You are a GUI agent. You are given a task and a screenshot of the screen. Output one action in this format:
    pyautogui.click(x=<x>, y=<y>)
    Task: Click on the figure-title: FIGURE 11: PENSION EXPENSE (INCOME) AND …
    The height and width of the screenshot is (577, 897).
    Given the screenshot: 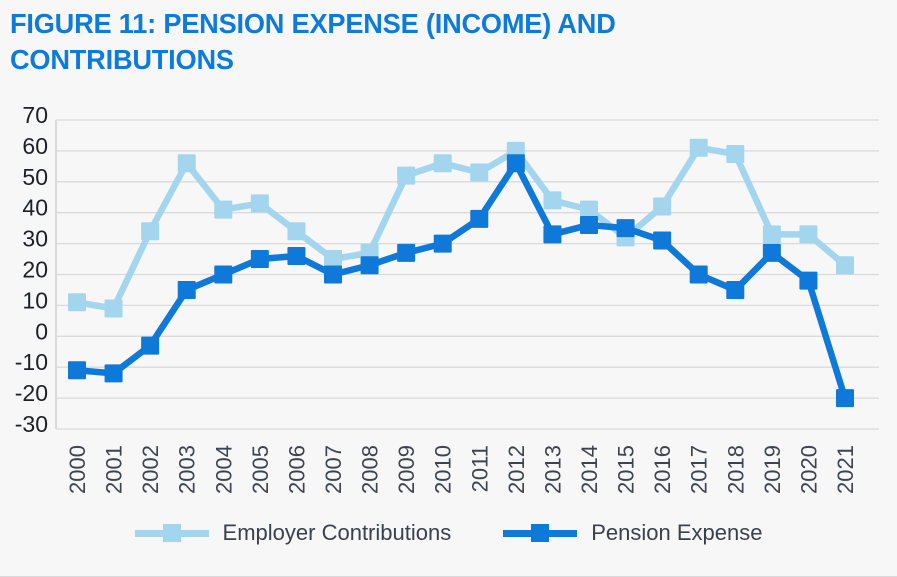 What is the action you would take?
    pyautogui.click(x=313, y=41)
    